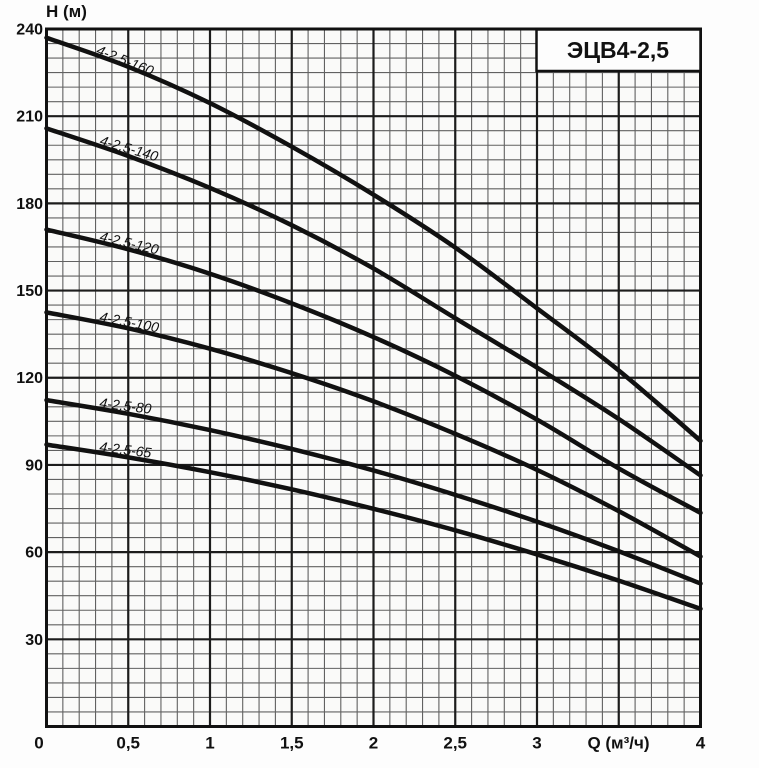 This screenshot has height=773, width=759. What do you see at coordinates (38, 743) in the screenshot?
I see `svg-text: 0` at bounding box center [38, 743].